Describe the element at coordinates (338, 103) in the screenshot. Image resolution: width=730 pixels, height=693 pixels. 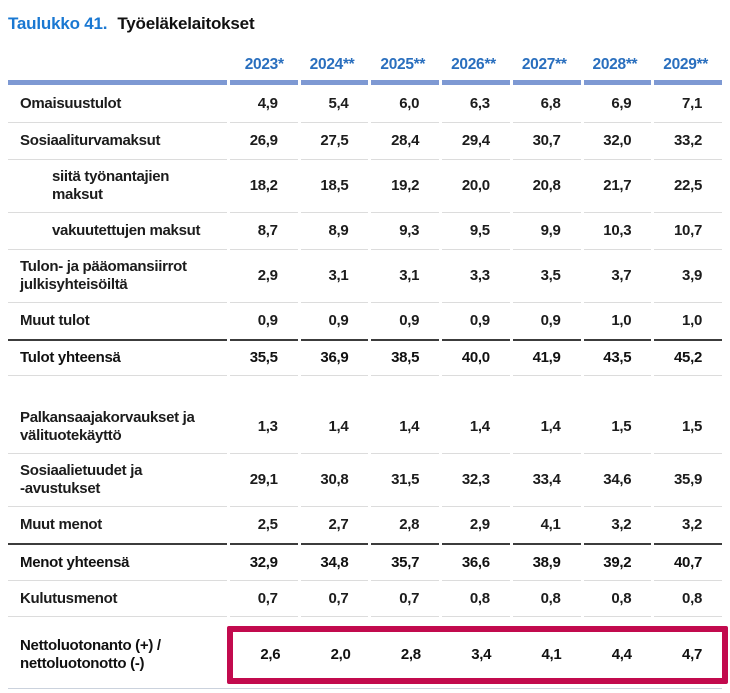
I see `value-cell-2024: 5,4` at that location.